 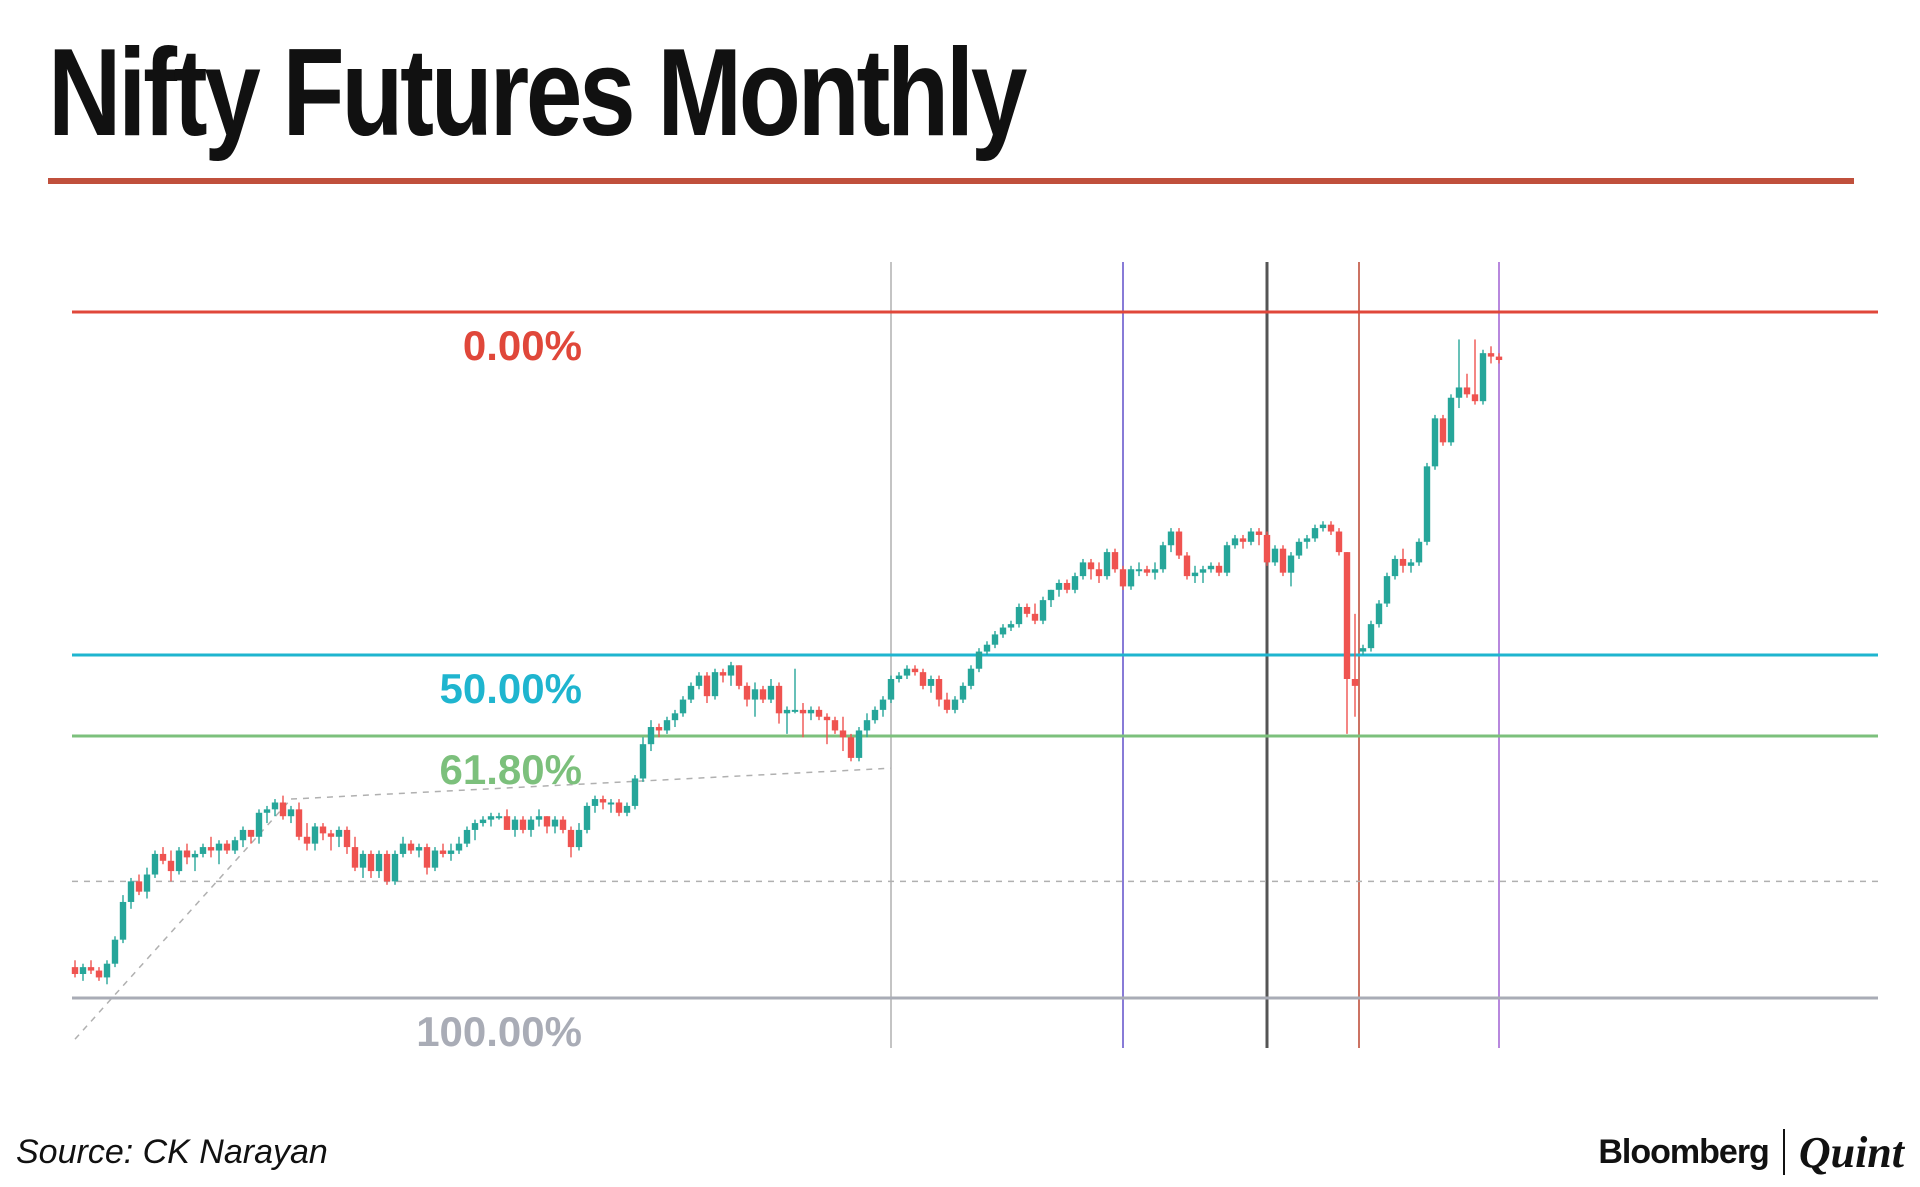 What do you see at coordinates (1783, 1152) in the screenshot?
I see `brand-divider` at bounding box center [1783, 1152].